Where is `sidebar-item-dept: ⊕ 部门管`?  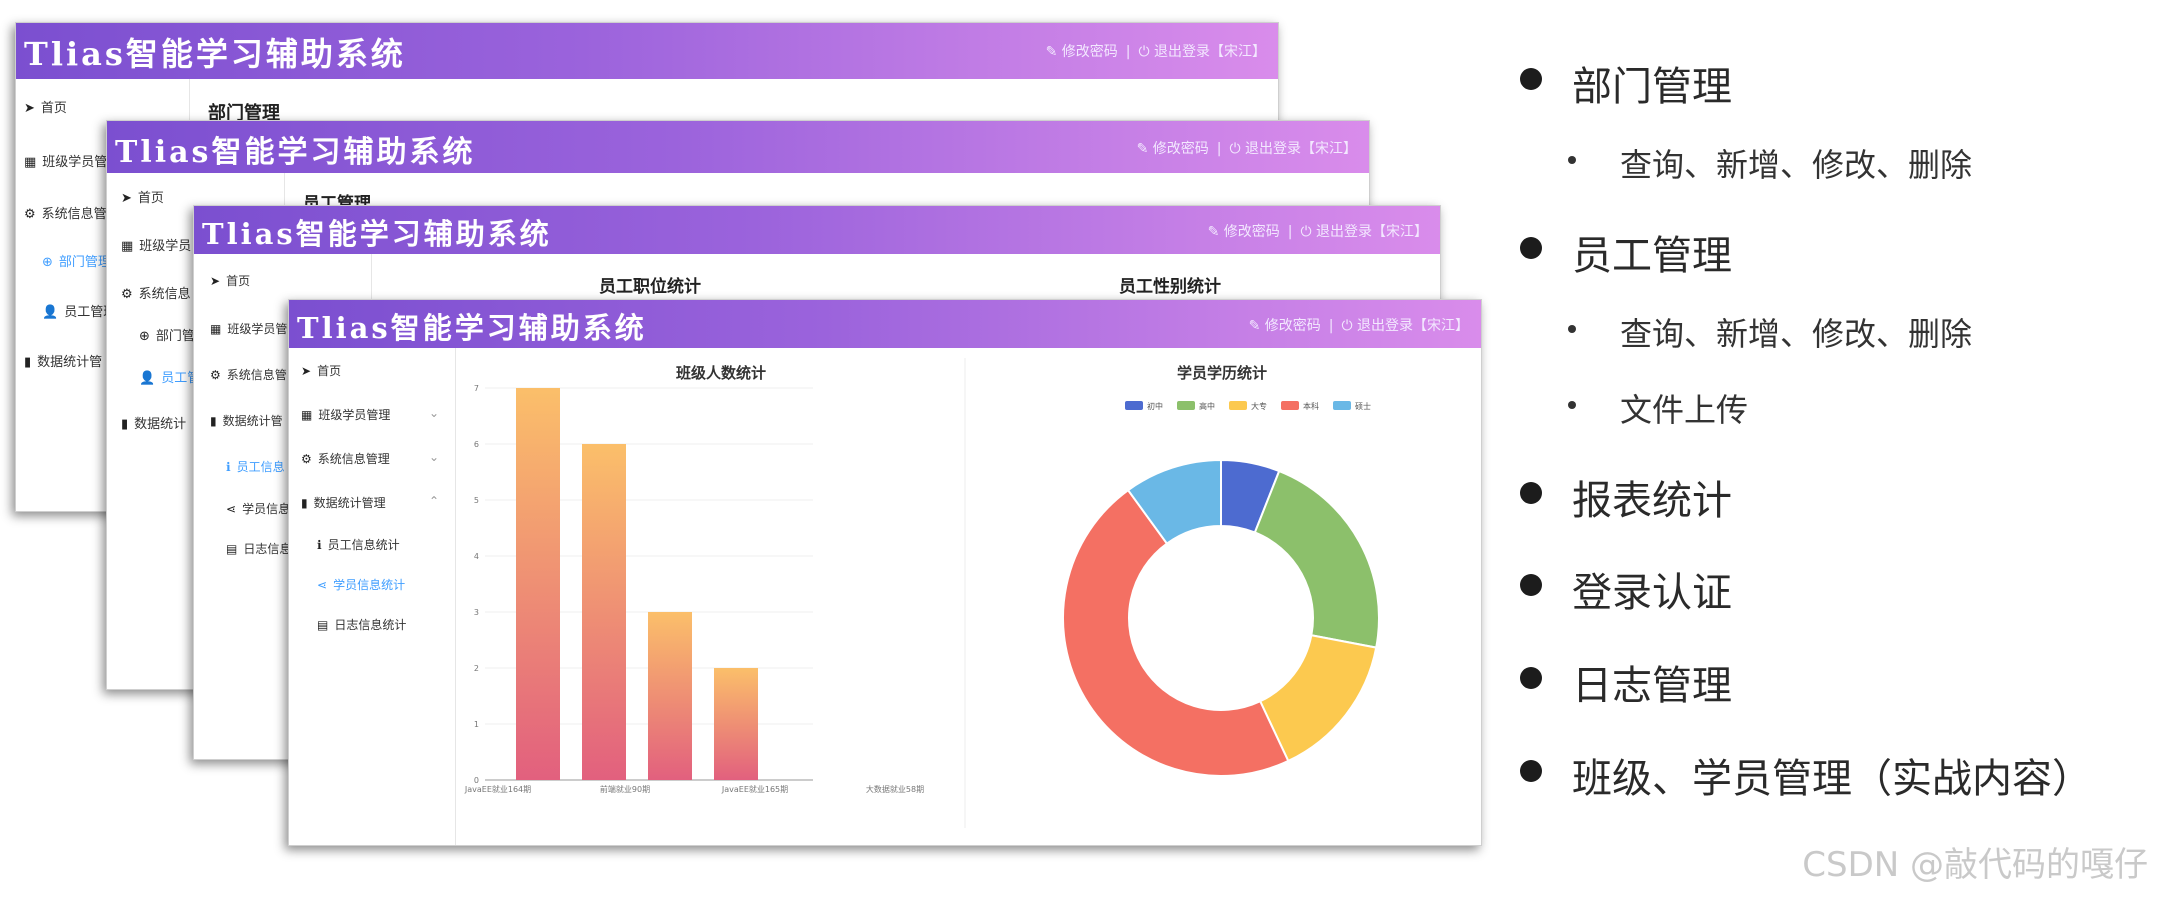
sidebar-item-dept: ⊕ 部门管 is located at coordinates (167, 334).